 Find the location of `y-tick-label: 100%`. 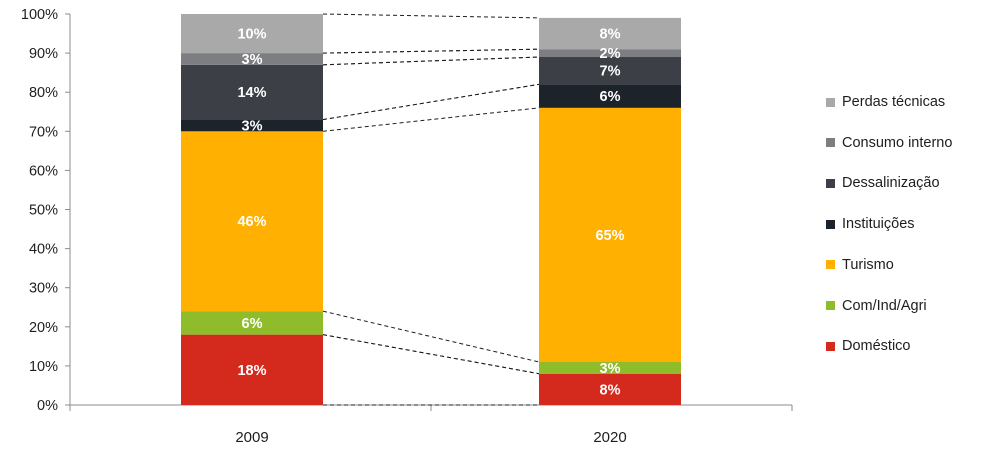

y-tick-label: 100% is located at coordinates (39, 15).